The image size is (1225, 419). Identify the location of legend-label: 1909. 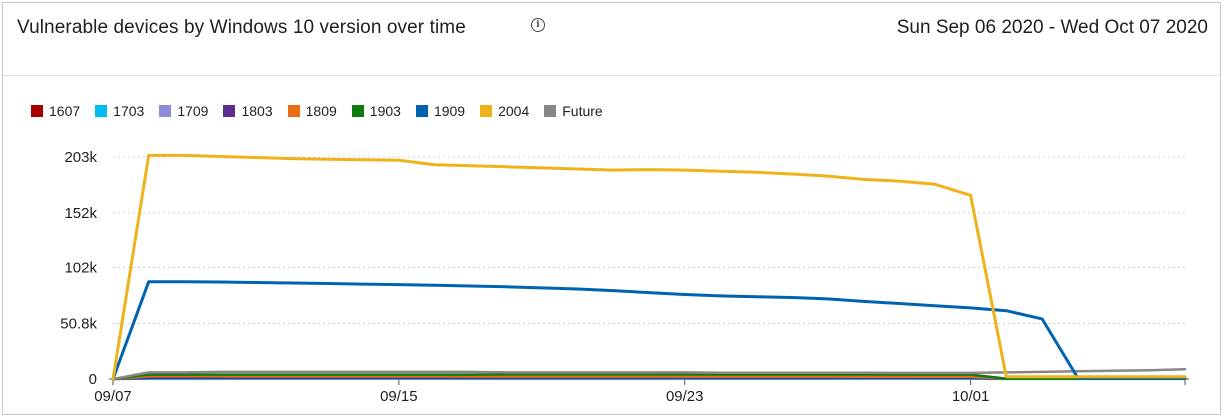
(449, 111).